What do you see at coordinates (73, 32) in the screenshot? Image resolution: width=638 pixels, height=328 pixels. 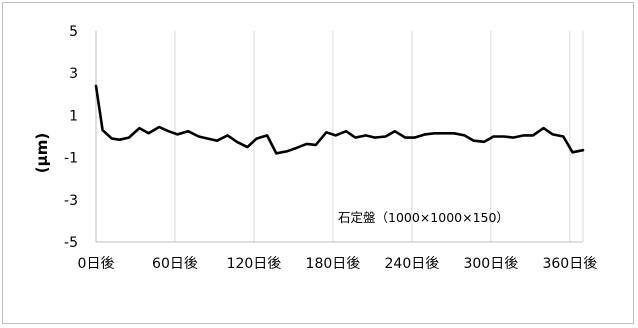 I see `y-tick-label: 5` at bounding box center [73, 32].